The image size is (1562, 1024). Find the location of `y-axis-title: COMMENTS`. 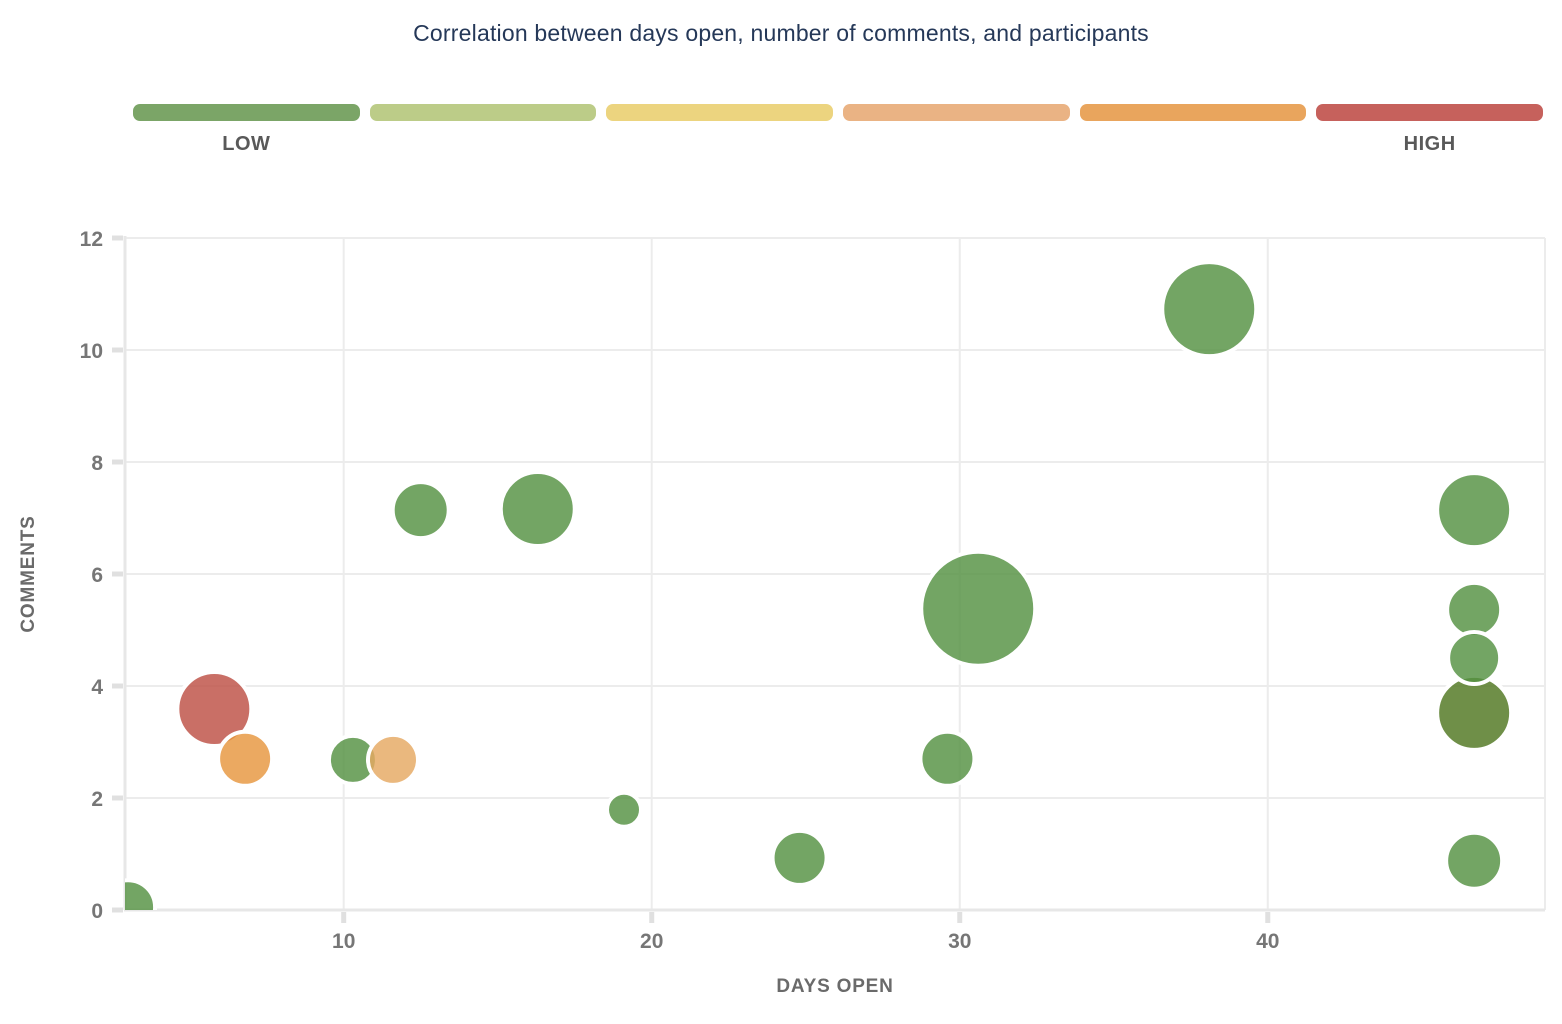

y-axis-title: COMMENTS is located at coordinates (28, 573).